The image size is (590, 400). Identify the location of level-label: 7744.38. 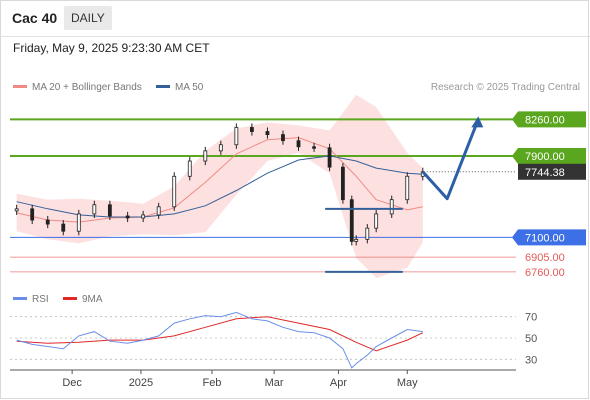
(545, 173).